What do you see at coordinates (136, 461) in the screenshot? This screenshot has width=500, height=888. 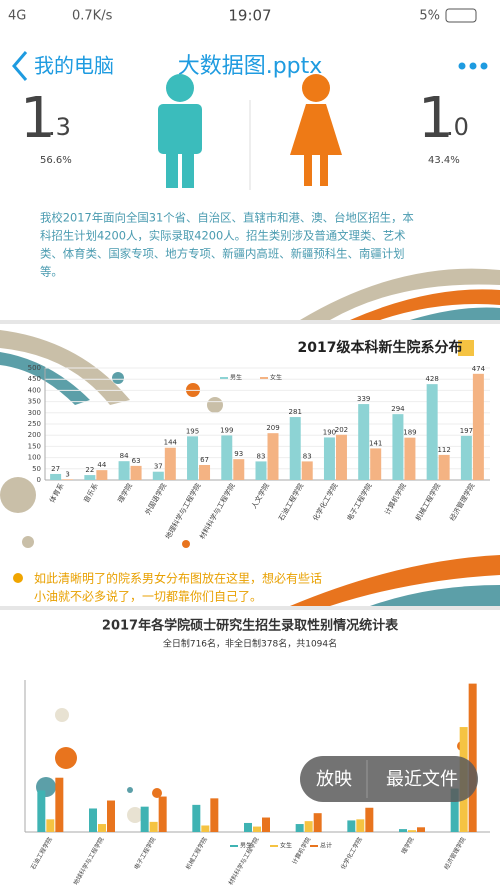 I see `value-label: 63` at bounding box center [136, 461].